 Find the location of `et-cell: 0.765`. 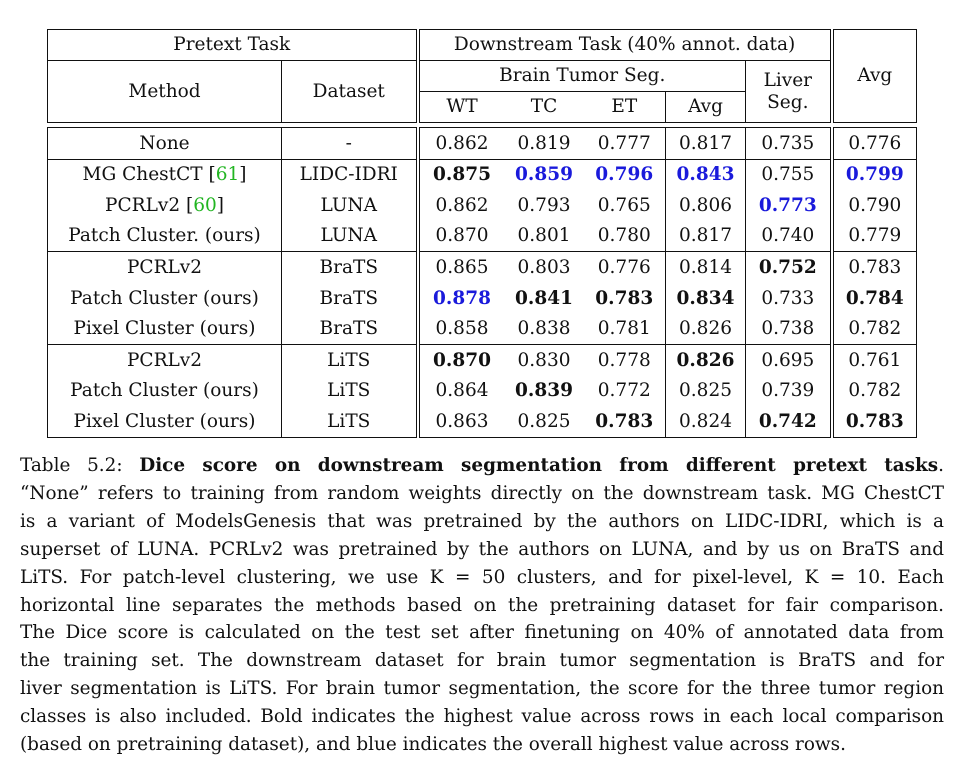

et-cell: 0.765 is located at coordinates (624, 205).